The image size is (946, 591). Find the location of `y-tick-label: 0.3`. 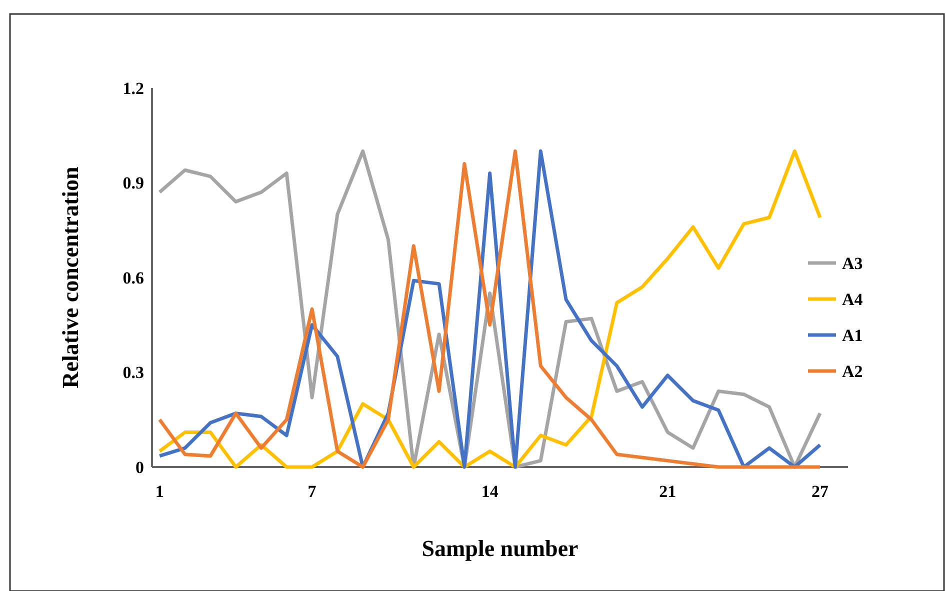

y-tick-label: 0.3 is located at coordinates (133, 372).